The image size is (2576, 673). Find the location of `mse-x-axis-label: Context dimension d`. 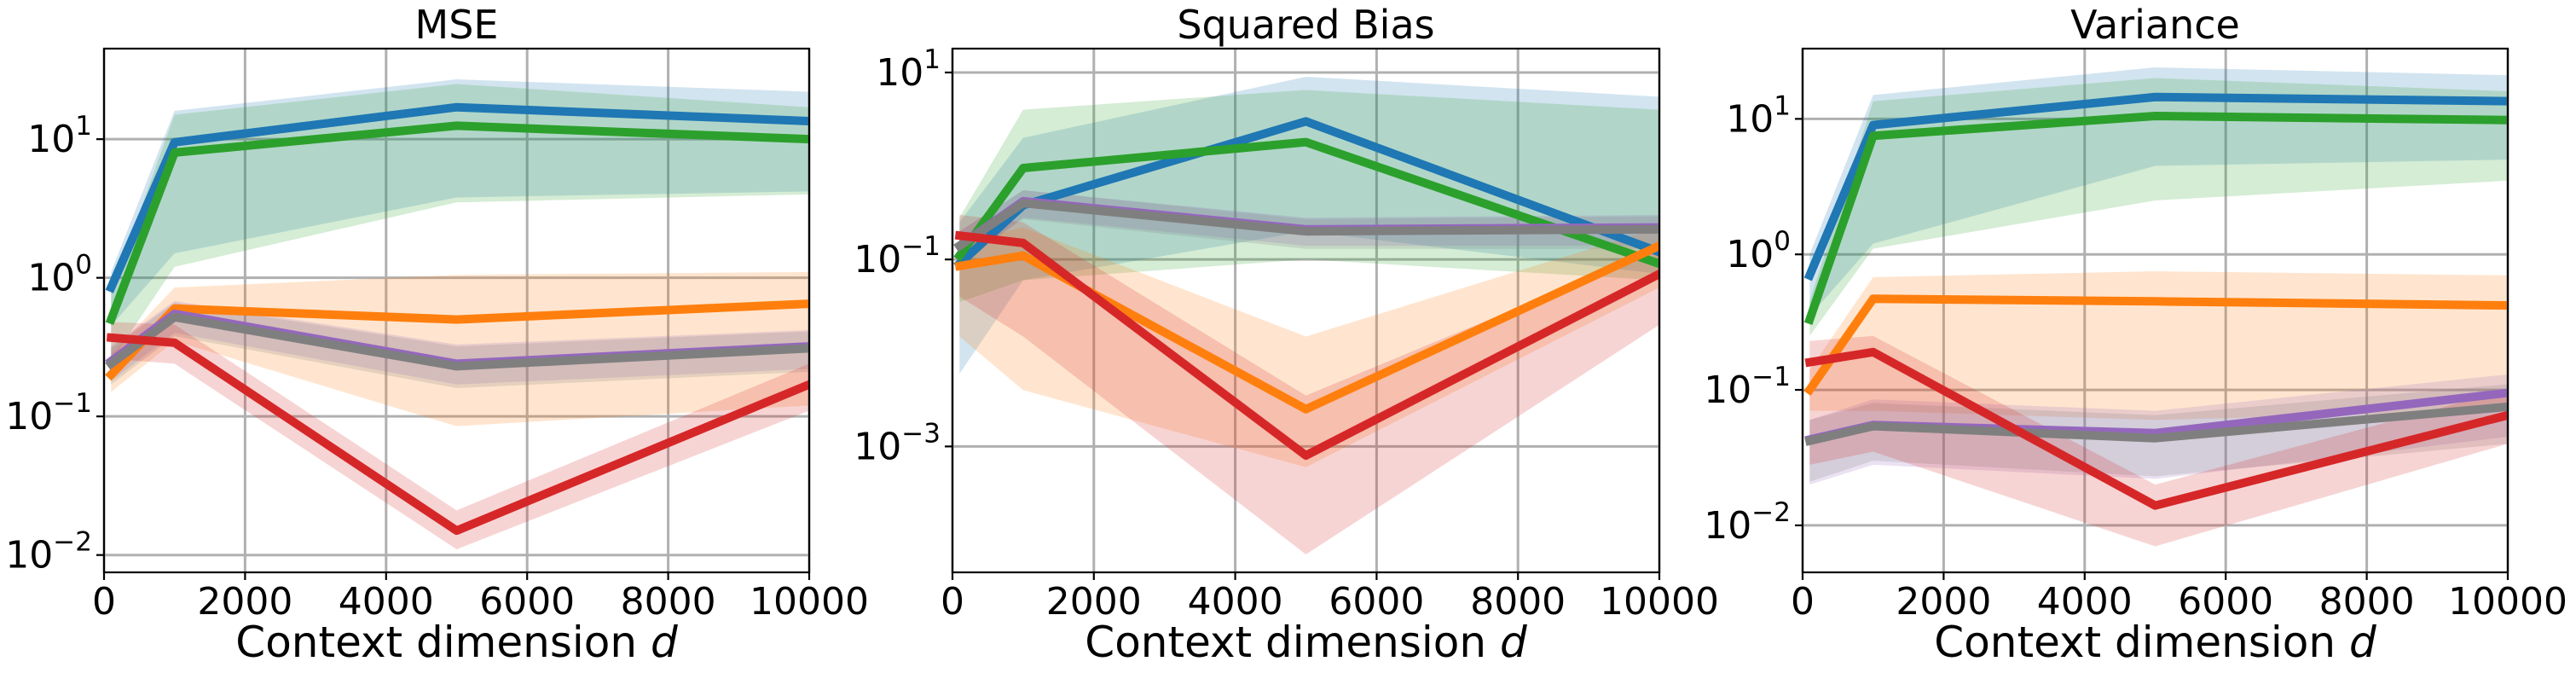

mse-x-axis-label: Context dimension d is located at coordinates (456, 643).